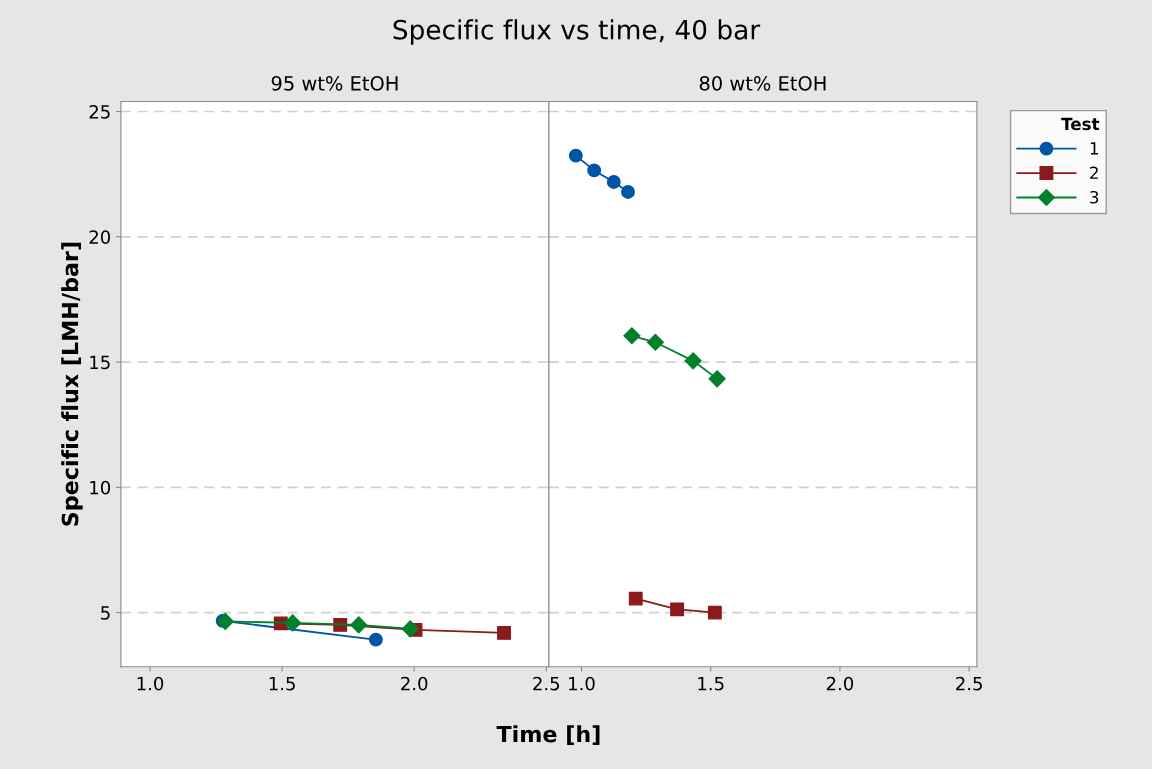  What do you see at coordinates (548, 735) in the screenshot?
I see `x-axis-title: Time [h]` at bounding box center [548, 735].